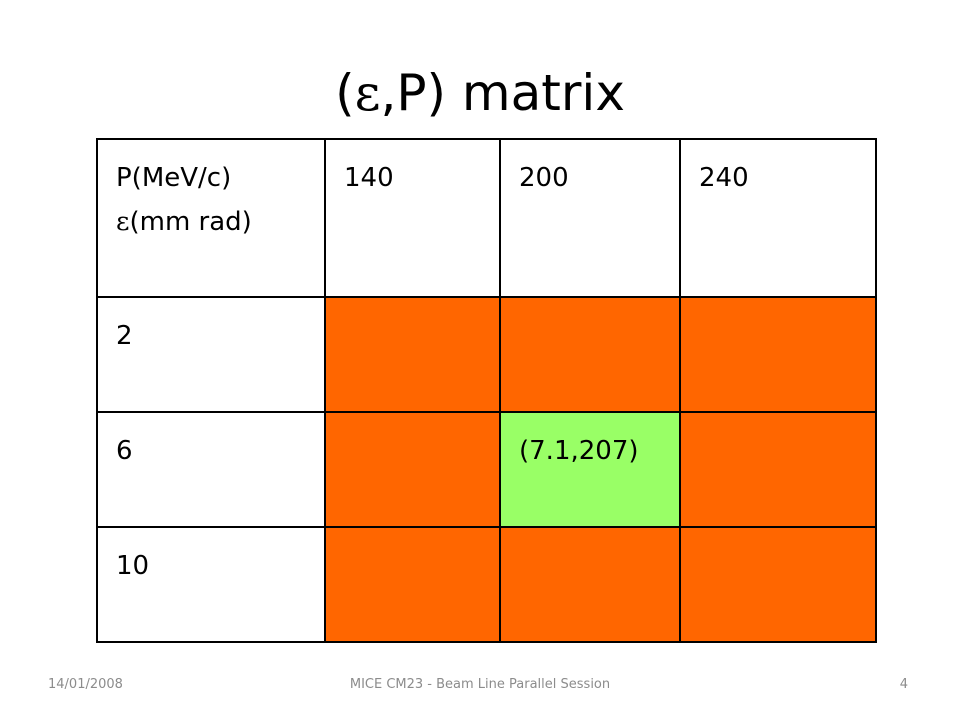  I want to click on table-row: 6 (7.1,207), so click(486, 469).